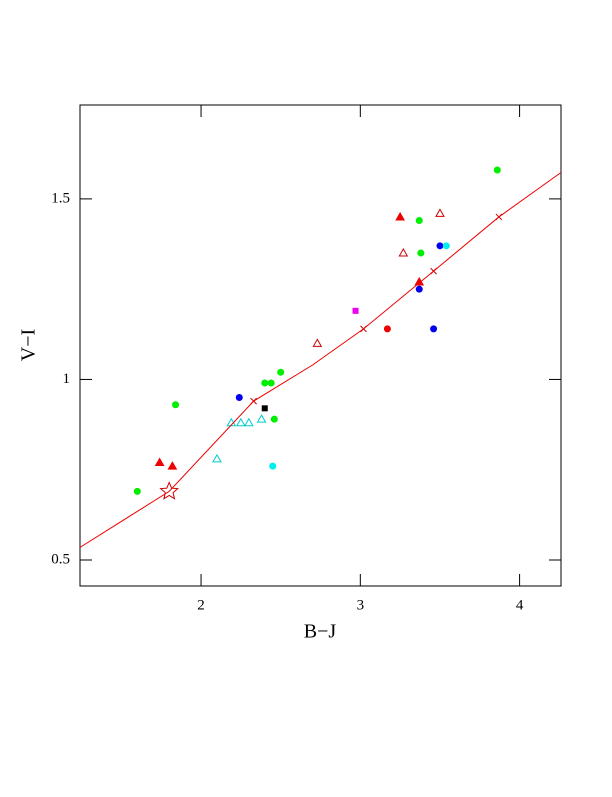  Describe the element at coordinates (361, 605) in the screenshot. I see `x-tick-label: 3` at that location.